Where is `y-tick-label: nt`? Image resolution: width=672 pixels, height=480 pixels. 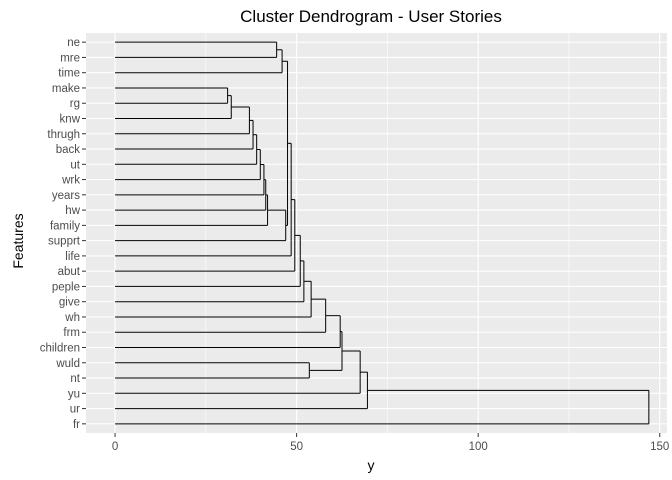
y-tick-label: nt is located at coordinates (75, 379).